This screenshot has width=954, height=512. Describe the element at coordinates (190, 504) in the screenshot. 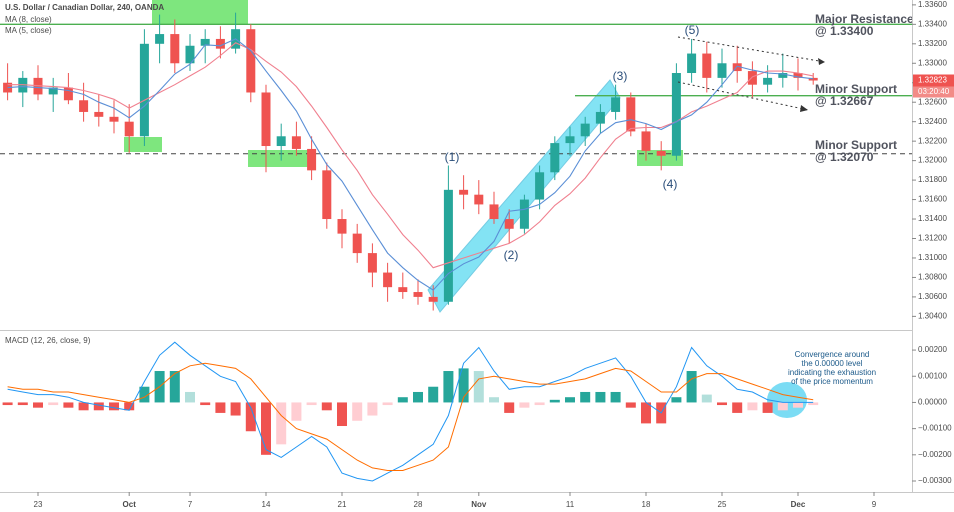

I see `x-tick-label: 7` at that location.